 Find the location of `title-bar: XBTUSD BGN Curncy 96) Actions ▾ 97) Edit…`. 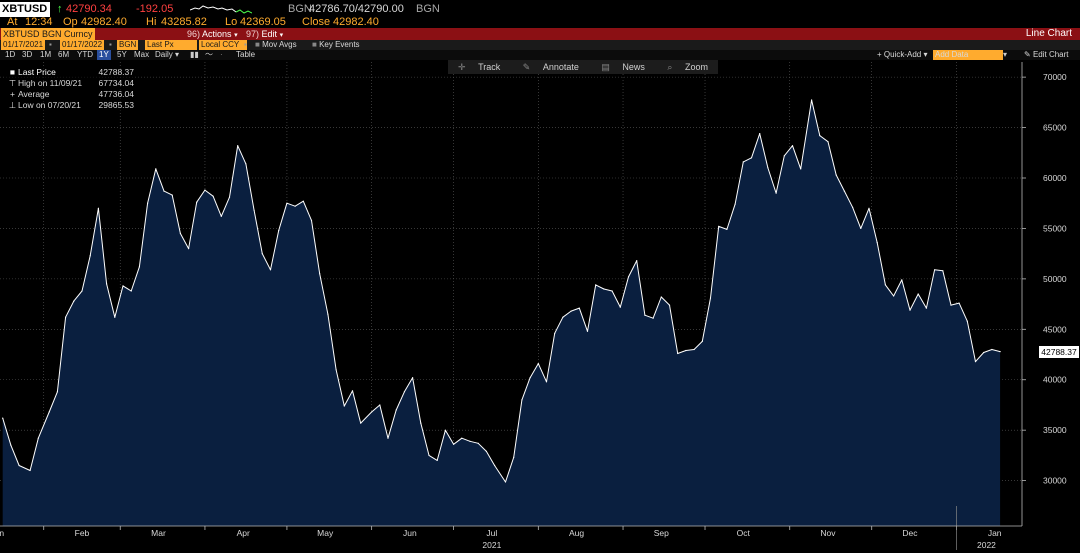

title-bar: XBTUSD BGN Curncy 96) Actions ▾ 97) Edit… is located at coordinates (540, 34).